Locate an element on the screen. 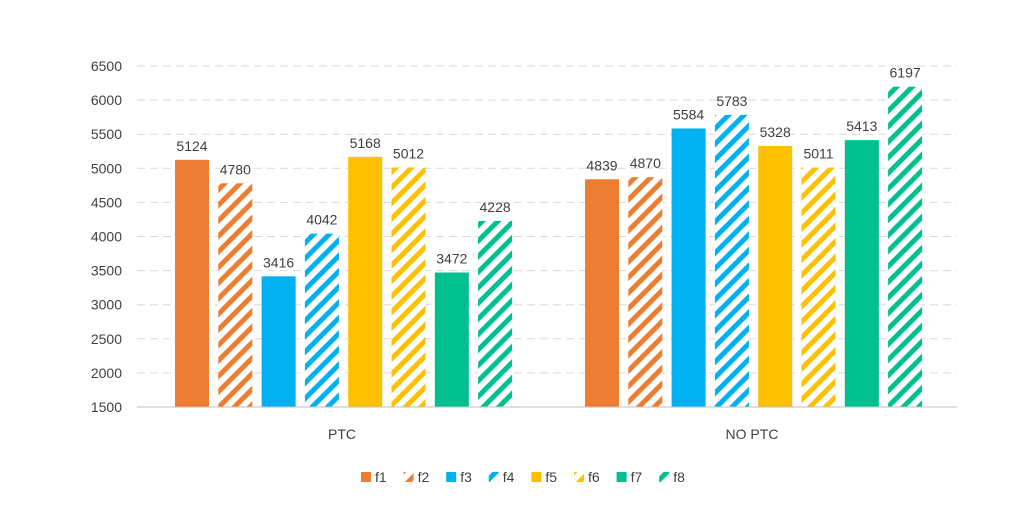  y-tick-label: 4000 is located at coordinates (106, 237).